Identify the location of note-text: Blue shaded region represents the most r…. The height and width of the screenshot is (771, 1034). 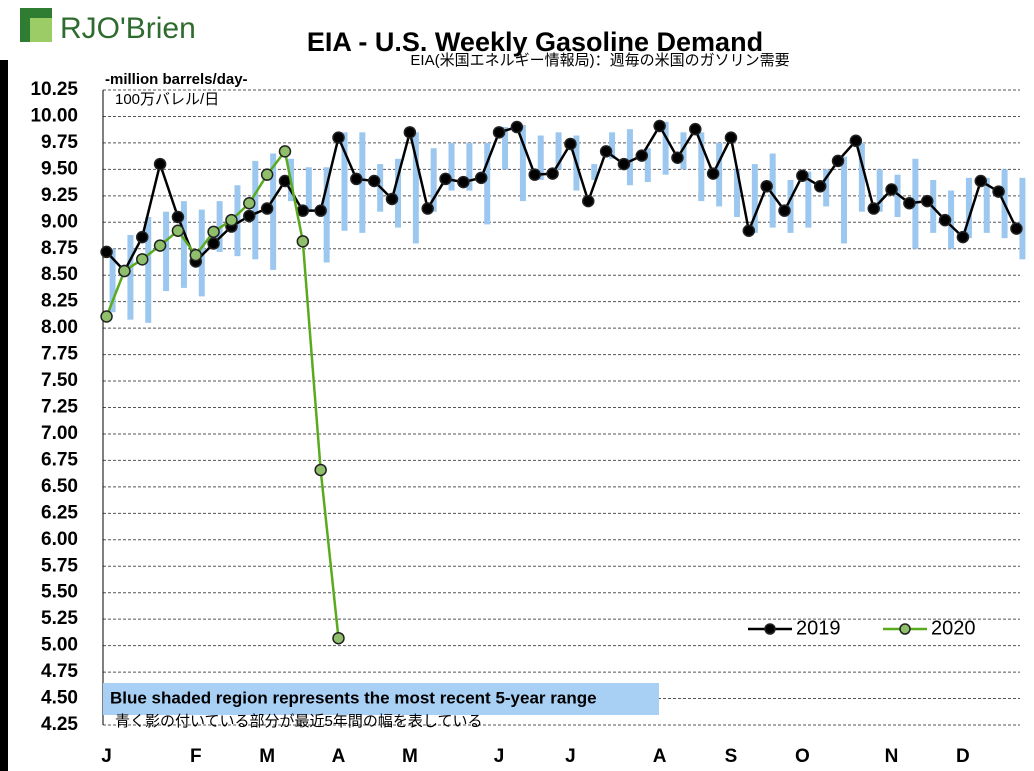
(353, 697).